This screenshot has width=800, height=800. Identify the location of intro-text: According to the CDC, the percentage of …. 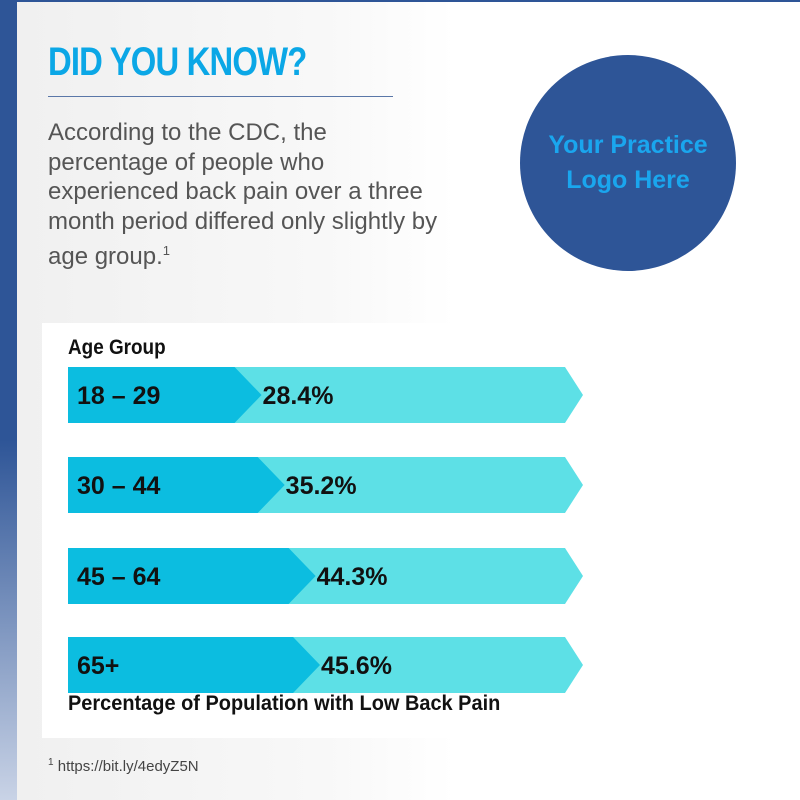
(248, 195).